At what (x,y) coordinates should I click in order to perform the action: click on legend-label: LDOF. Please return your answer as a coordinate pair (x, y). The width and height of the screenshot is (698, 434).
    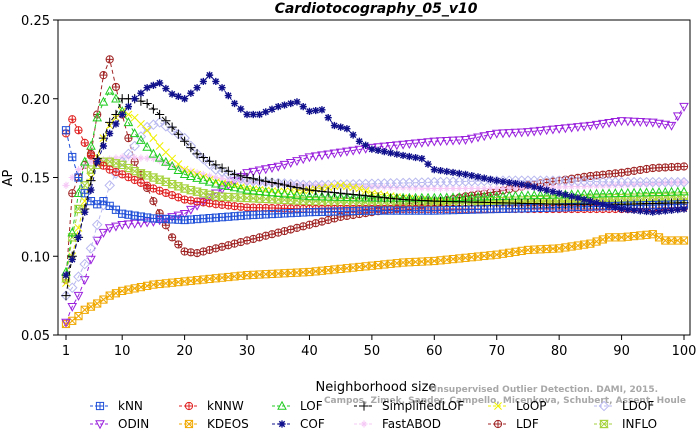
    Looking at the image, I should click on (638, 406).